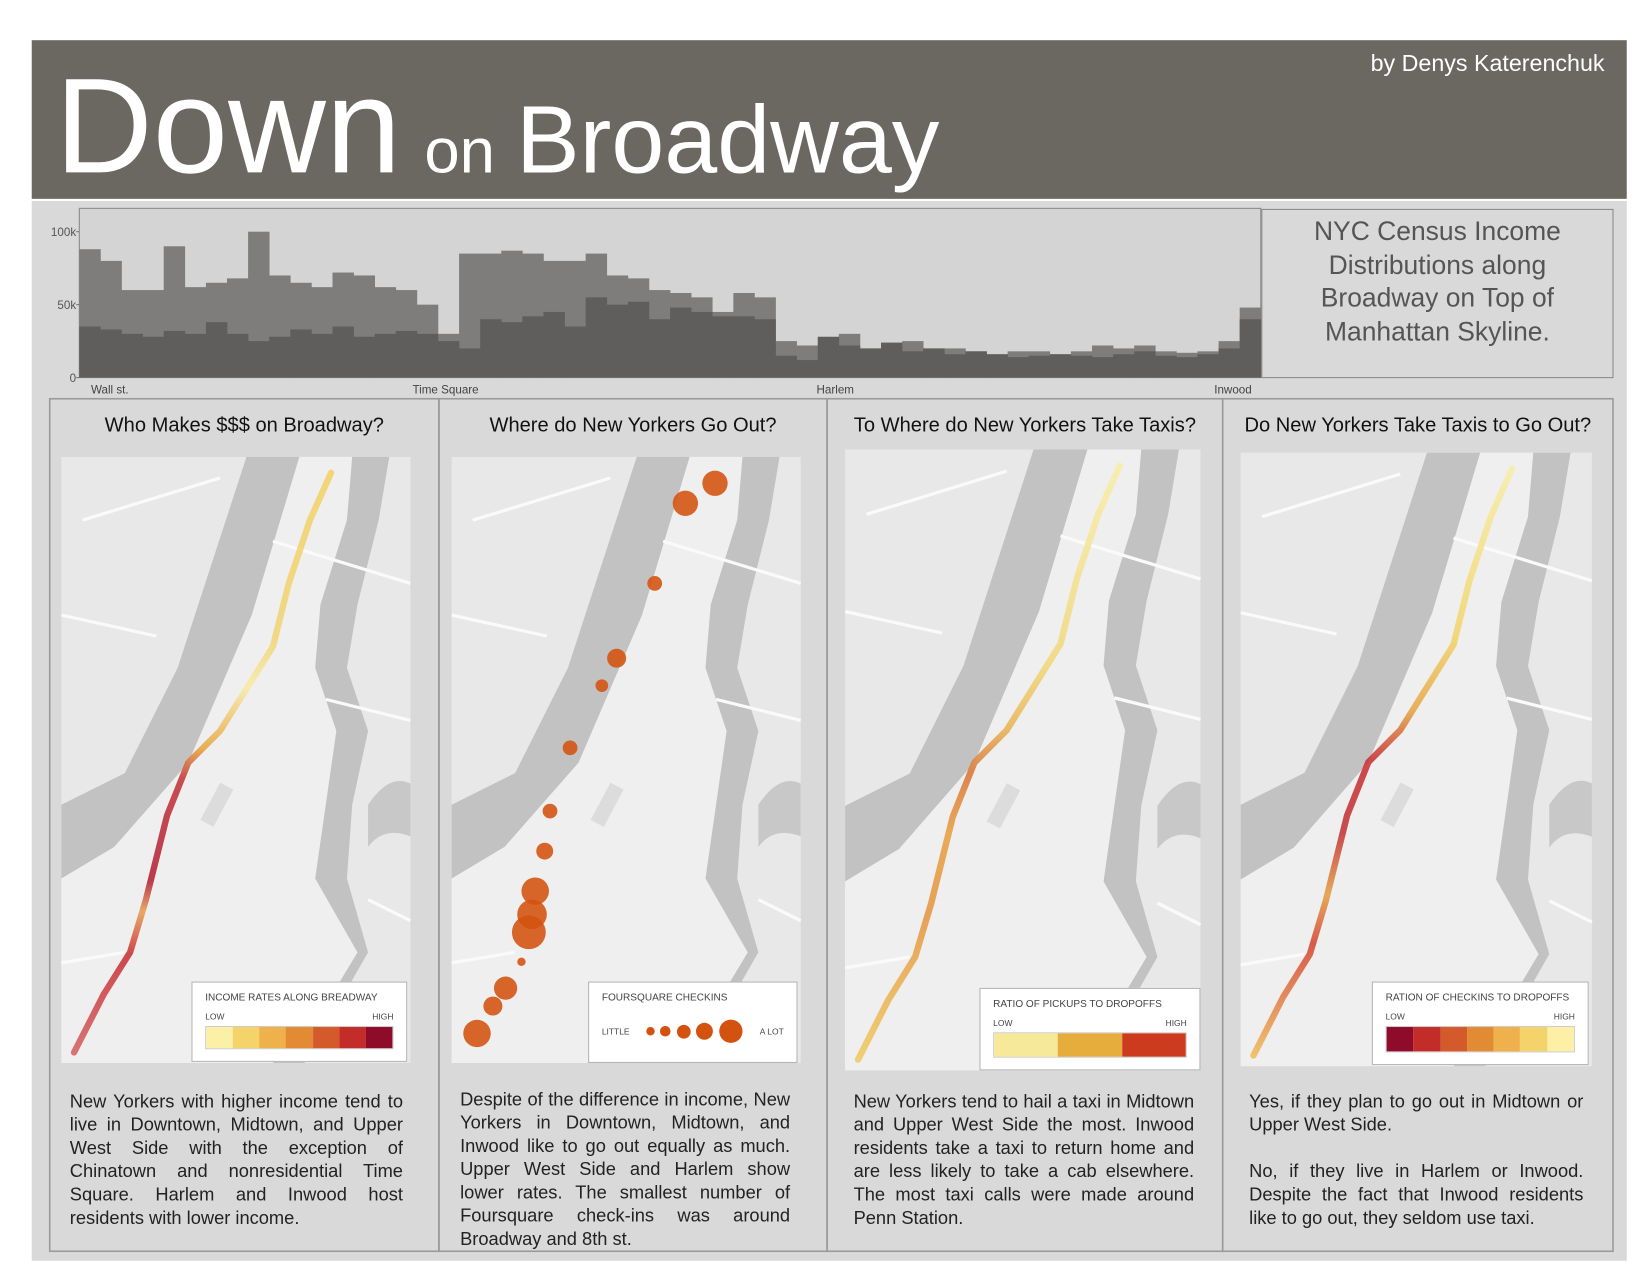 Image resolution: width=1650 pixels, height=1276 pixels. Describe the element at coordinates (228, 125) in the screenshot. I see `title-word: Down` at that location.